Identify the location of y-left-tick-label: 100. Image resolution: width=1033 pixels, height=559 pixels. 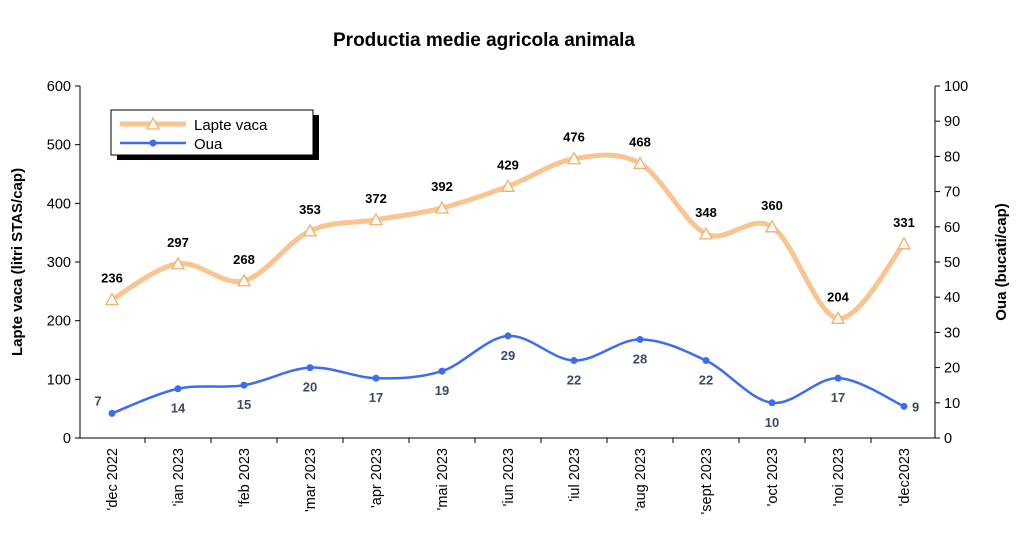
(59, 380).